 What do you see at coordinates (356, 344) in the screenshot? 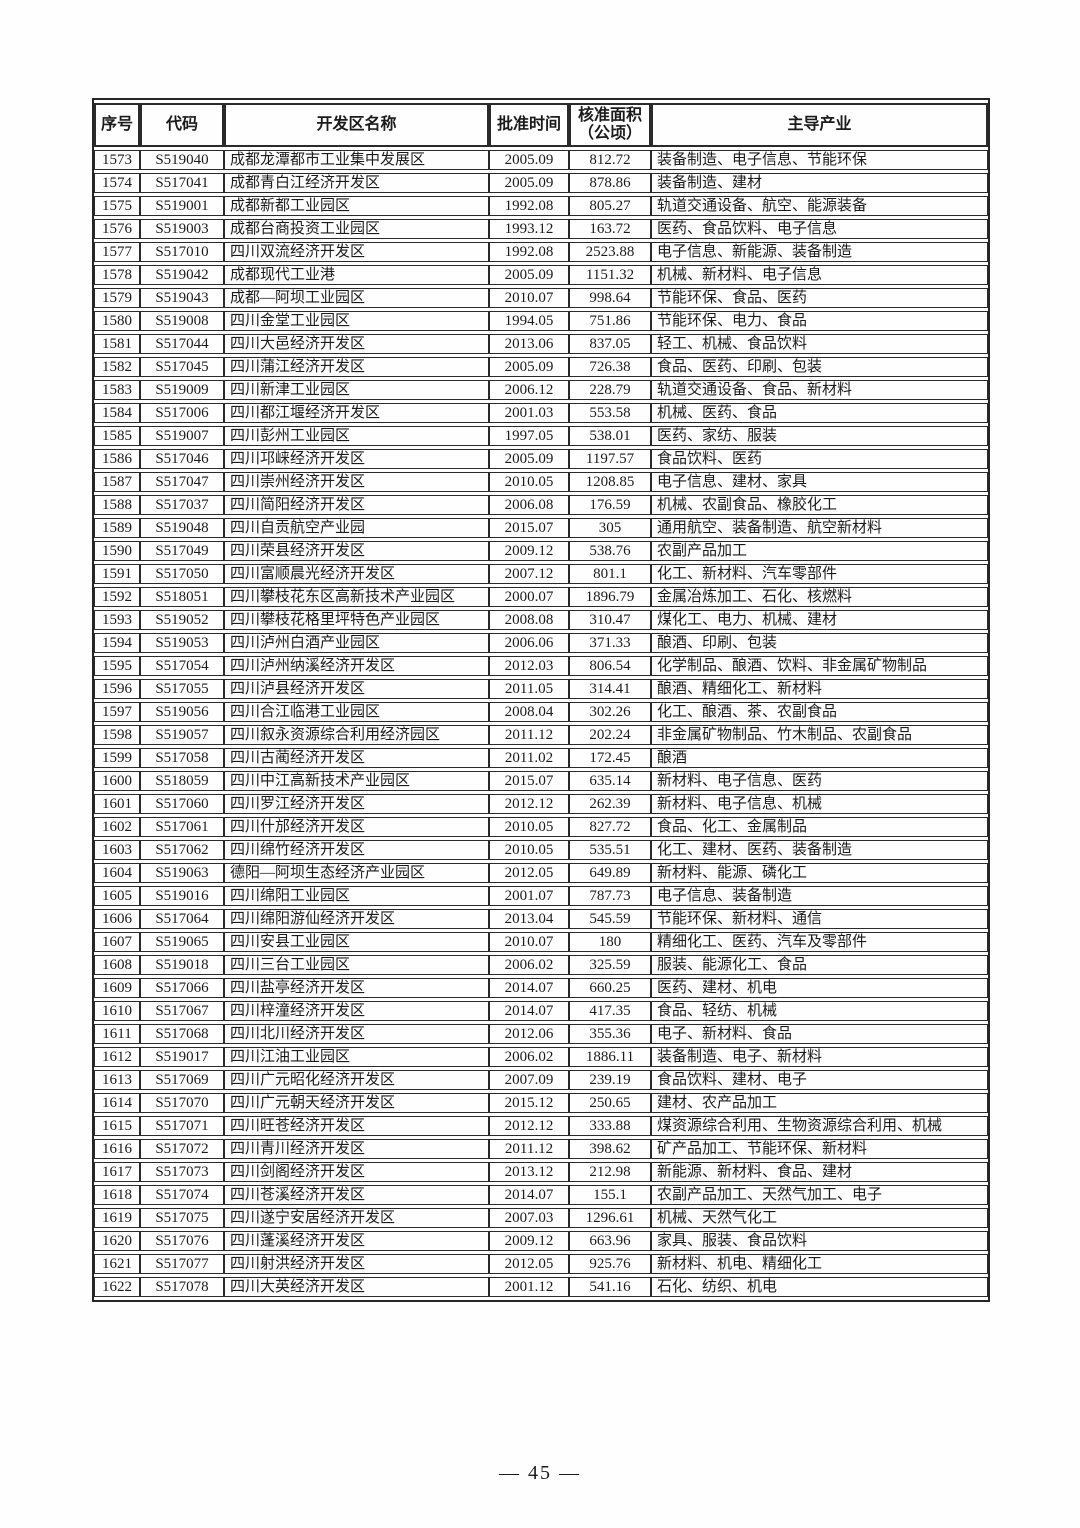
I see `cell-zone-name: 四川大邑经济开发区` at bounding box center [356, 344].